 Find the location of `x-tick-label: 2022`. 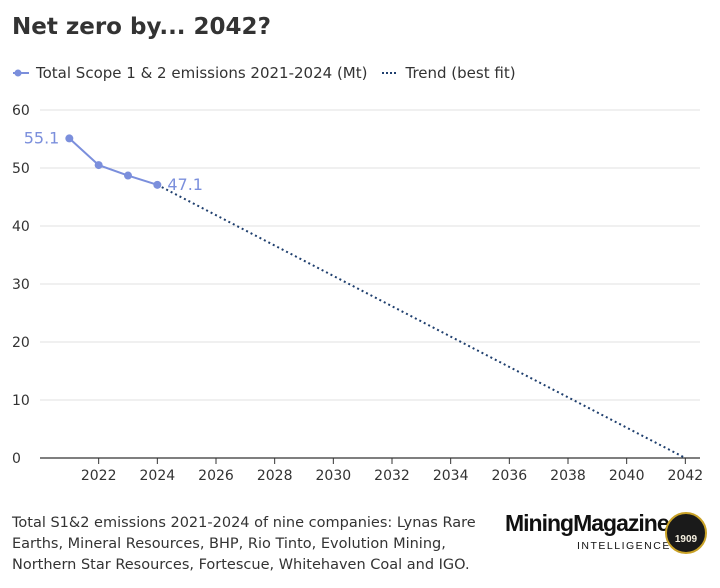

x-tick-label: 2022 is located at coordinates (99, 476).